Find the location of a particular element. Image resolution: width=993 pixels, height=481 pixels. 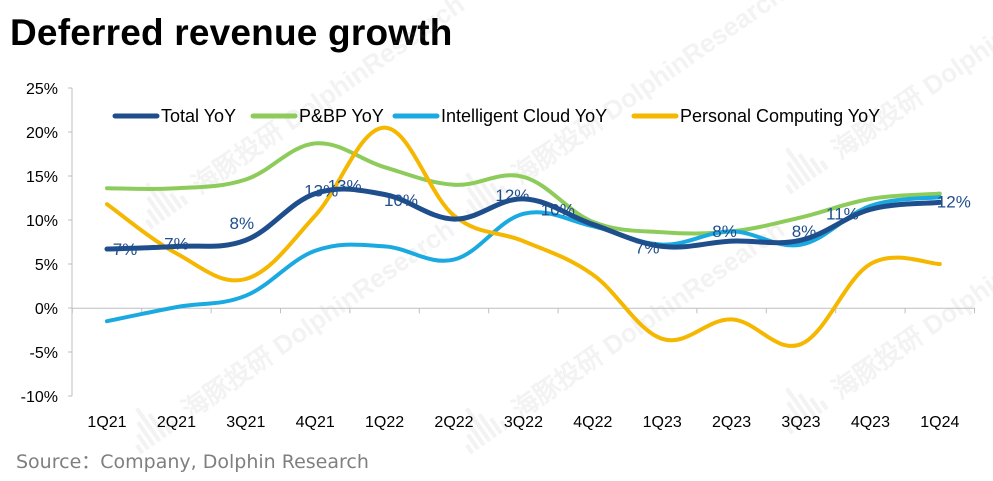

source-note: Source：Company, Dolphin Research is located at coordinates (192, 462).